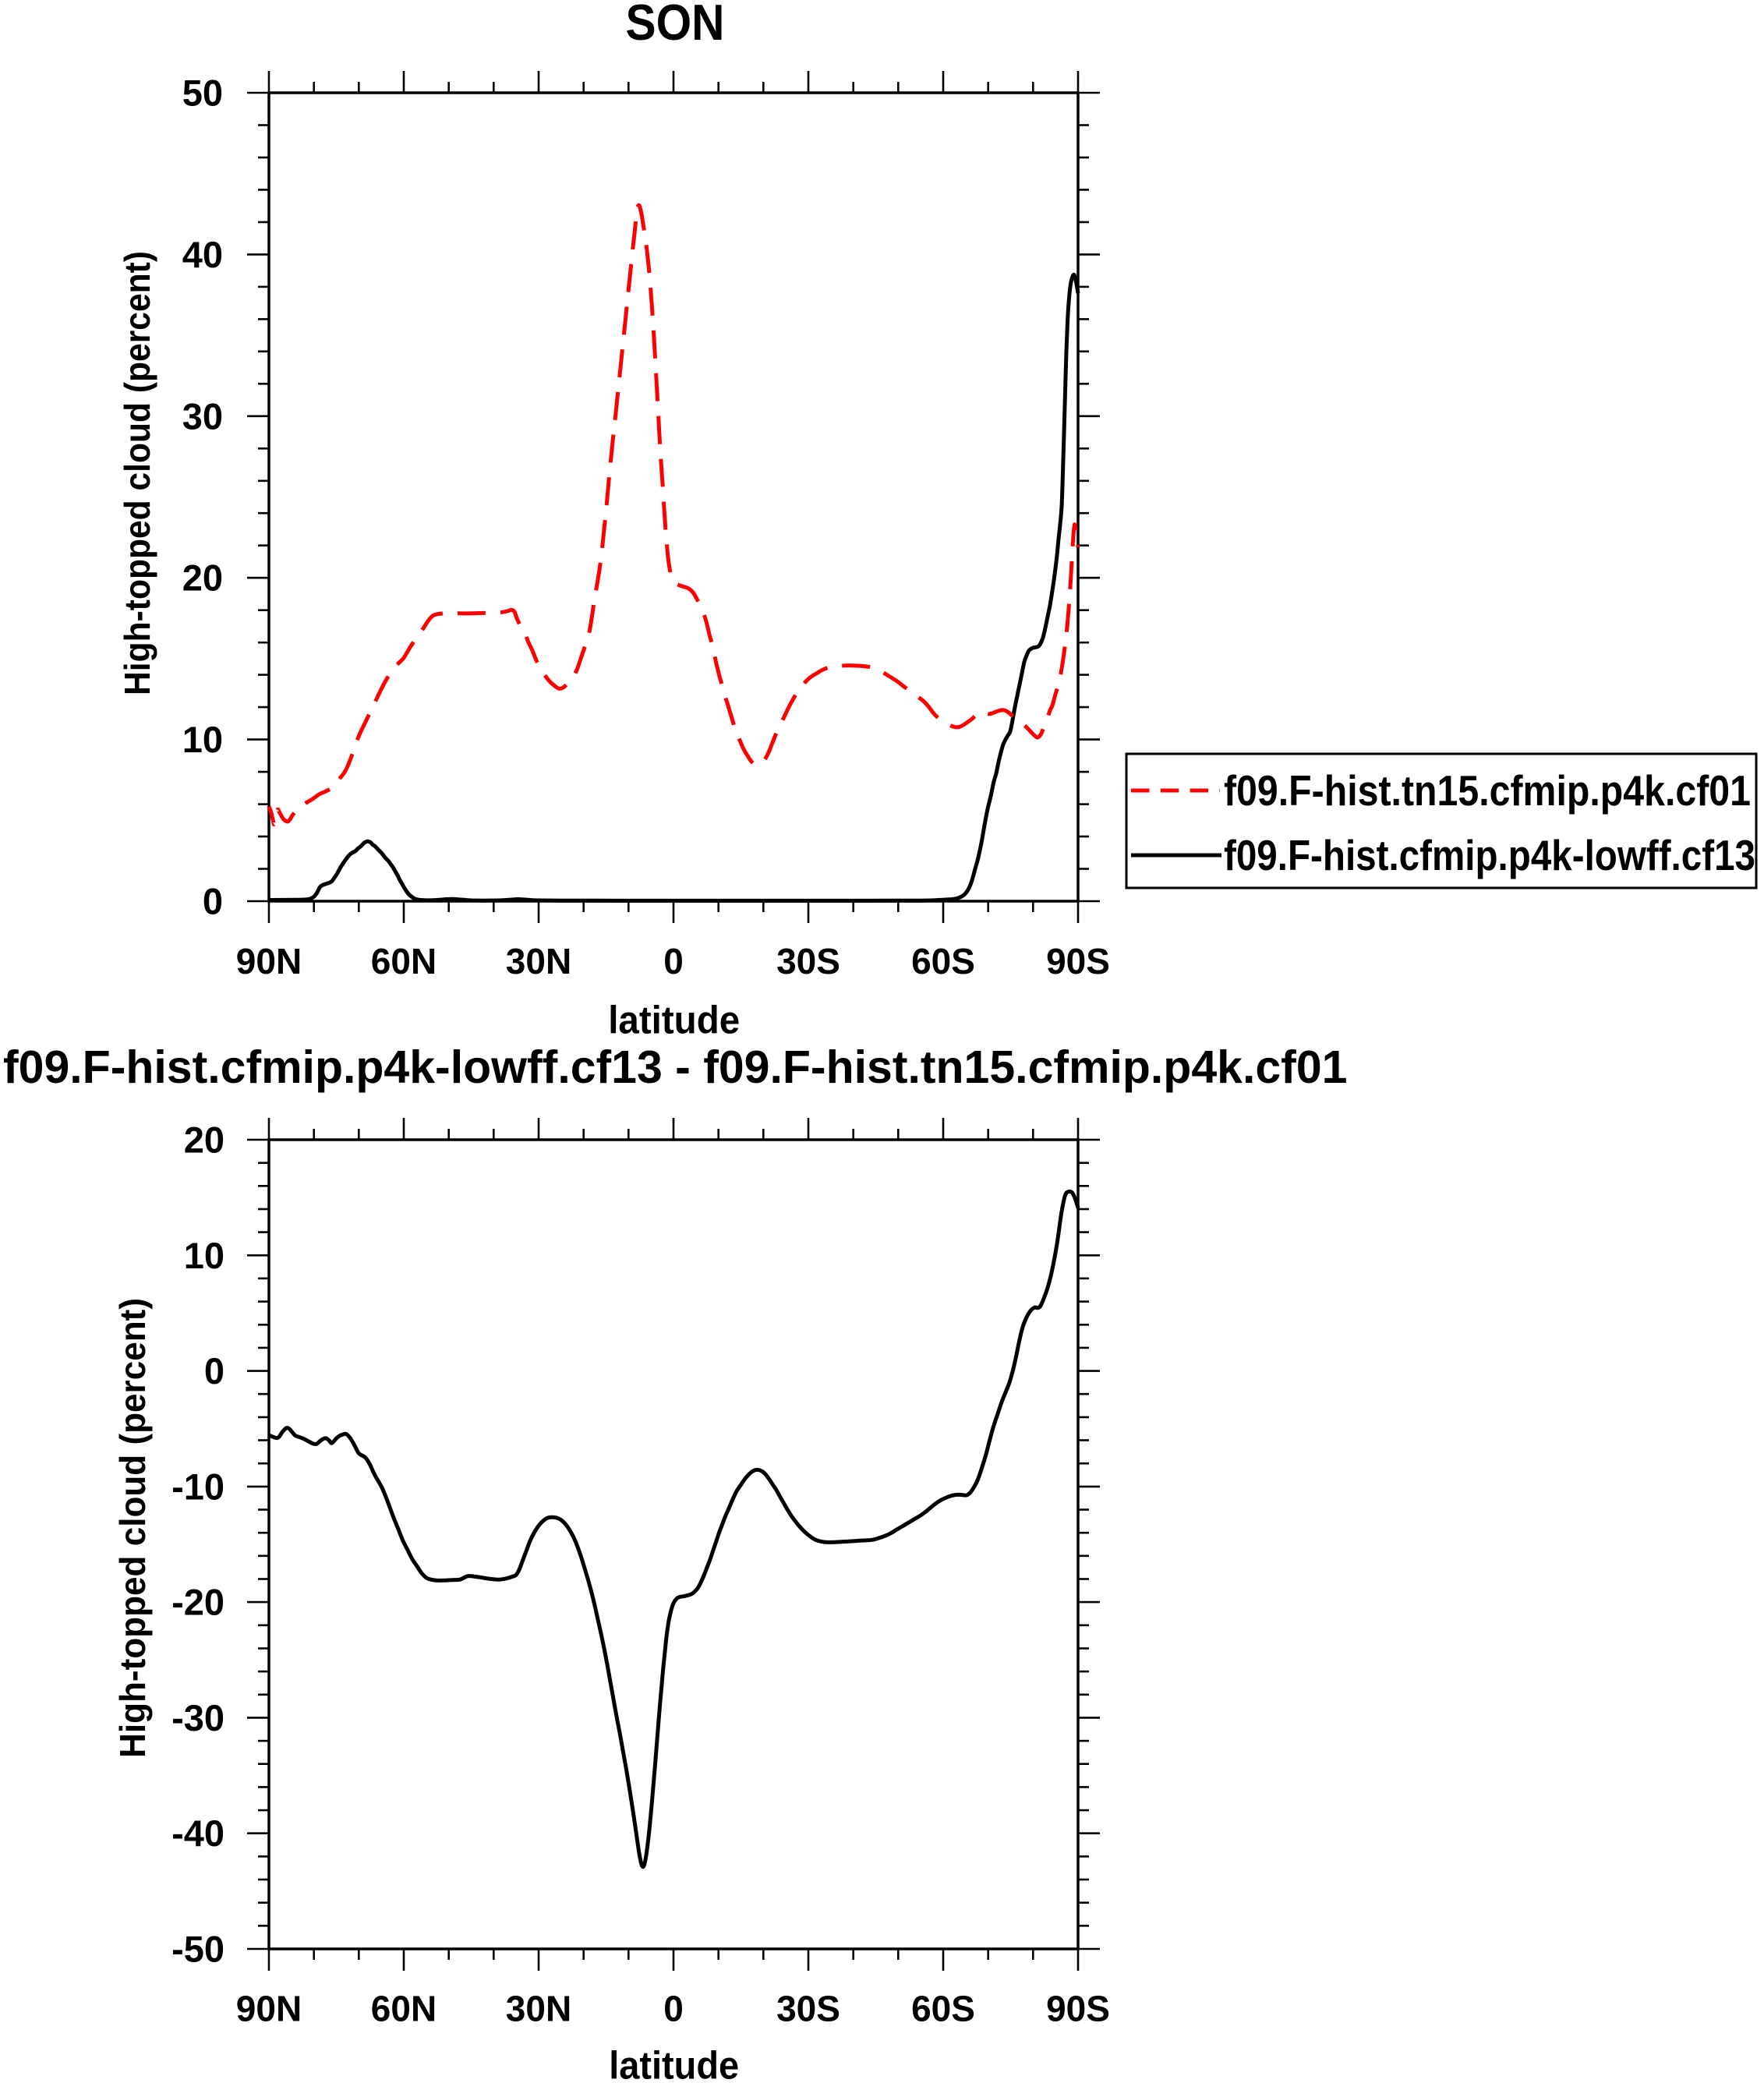  What do you see at coordinates (197, 1833) in the screenshot?
I see `svg-text: -40` at bounding box center [197, 1833].